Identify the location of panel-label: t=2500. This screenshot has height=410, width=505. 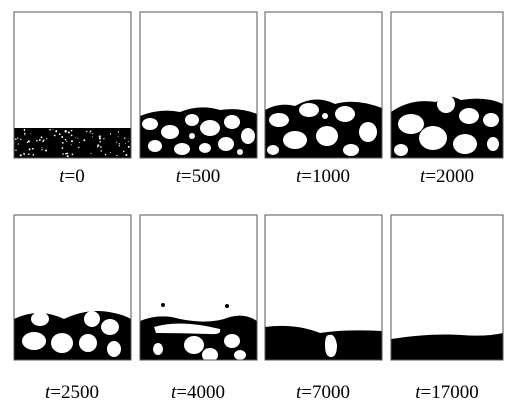
(72, 392).